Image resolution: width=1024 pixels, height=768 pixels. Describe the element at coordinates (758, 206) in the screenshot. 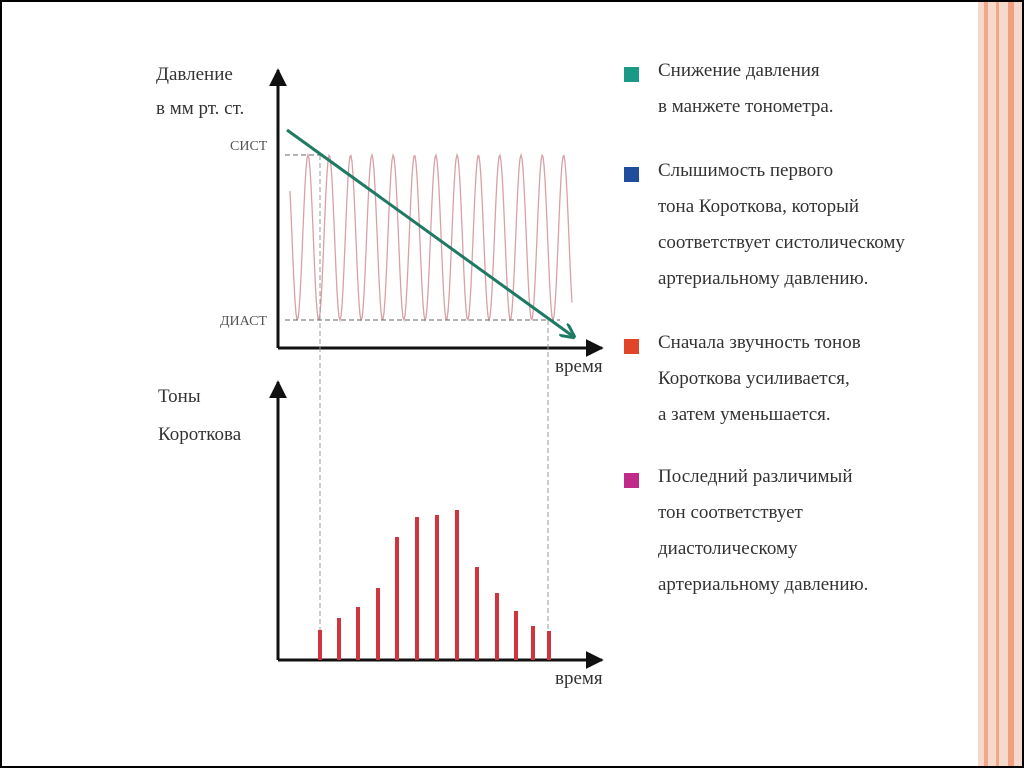

I see `legend-text: тона Короткова, который` at that location.